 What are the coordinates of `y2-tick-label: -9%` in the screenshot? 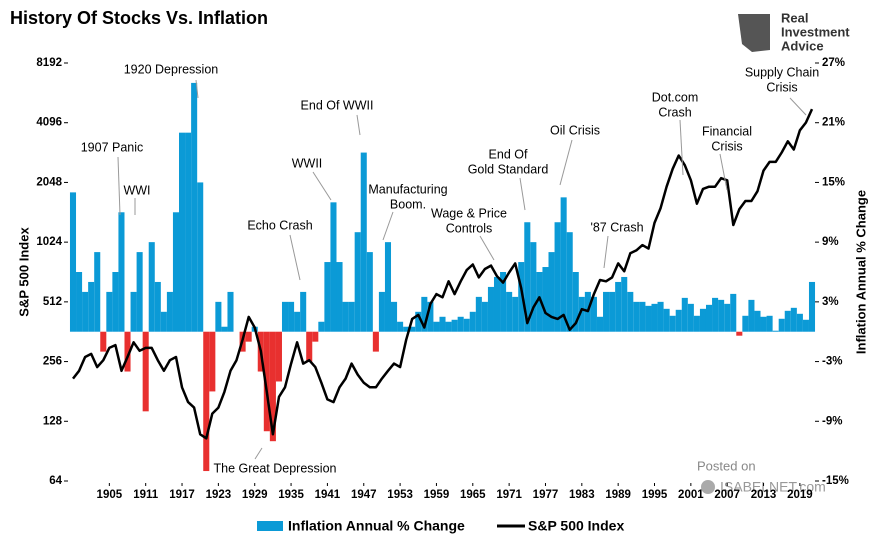 It's located at (832, 421).